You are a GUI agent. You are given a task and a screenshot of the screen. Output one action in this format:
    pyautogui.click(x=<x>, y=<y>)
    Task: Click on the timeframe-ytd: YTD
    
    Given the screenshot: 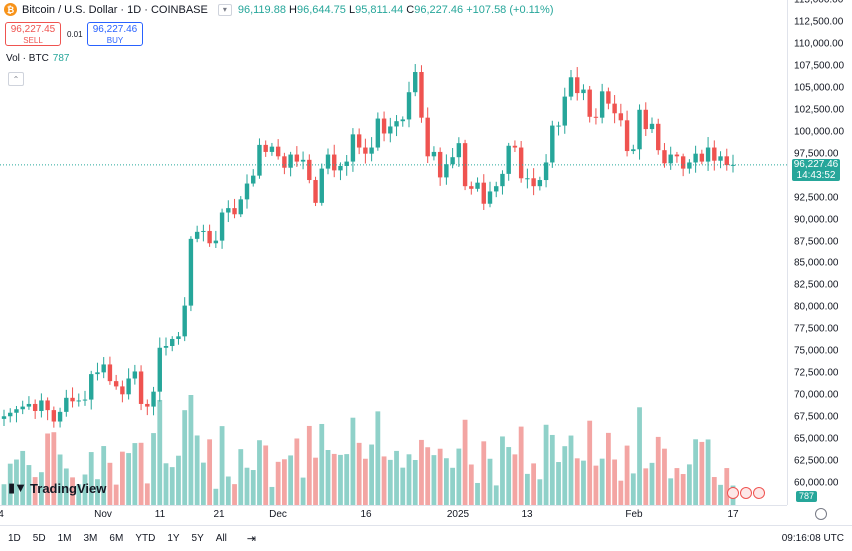 What is the action you would take?
    pyautogui.click(x=145, y=538)
    